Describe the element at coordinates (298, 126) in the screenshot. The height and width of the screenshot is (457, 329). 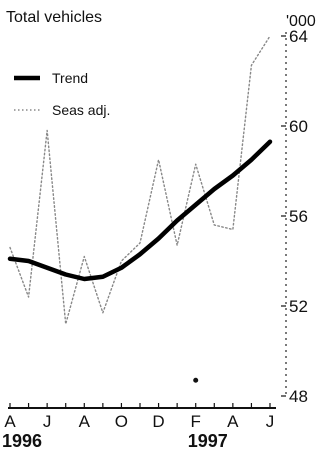
I see `y-tick-label: 60` at that location.